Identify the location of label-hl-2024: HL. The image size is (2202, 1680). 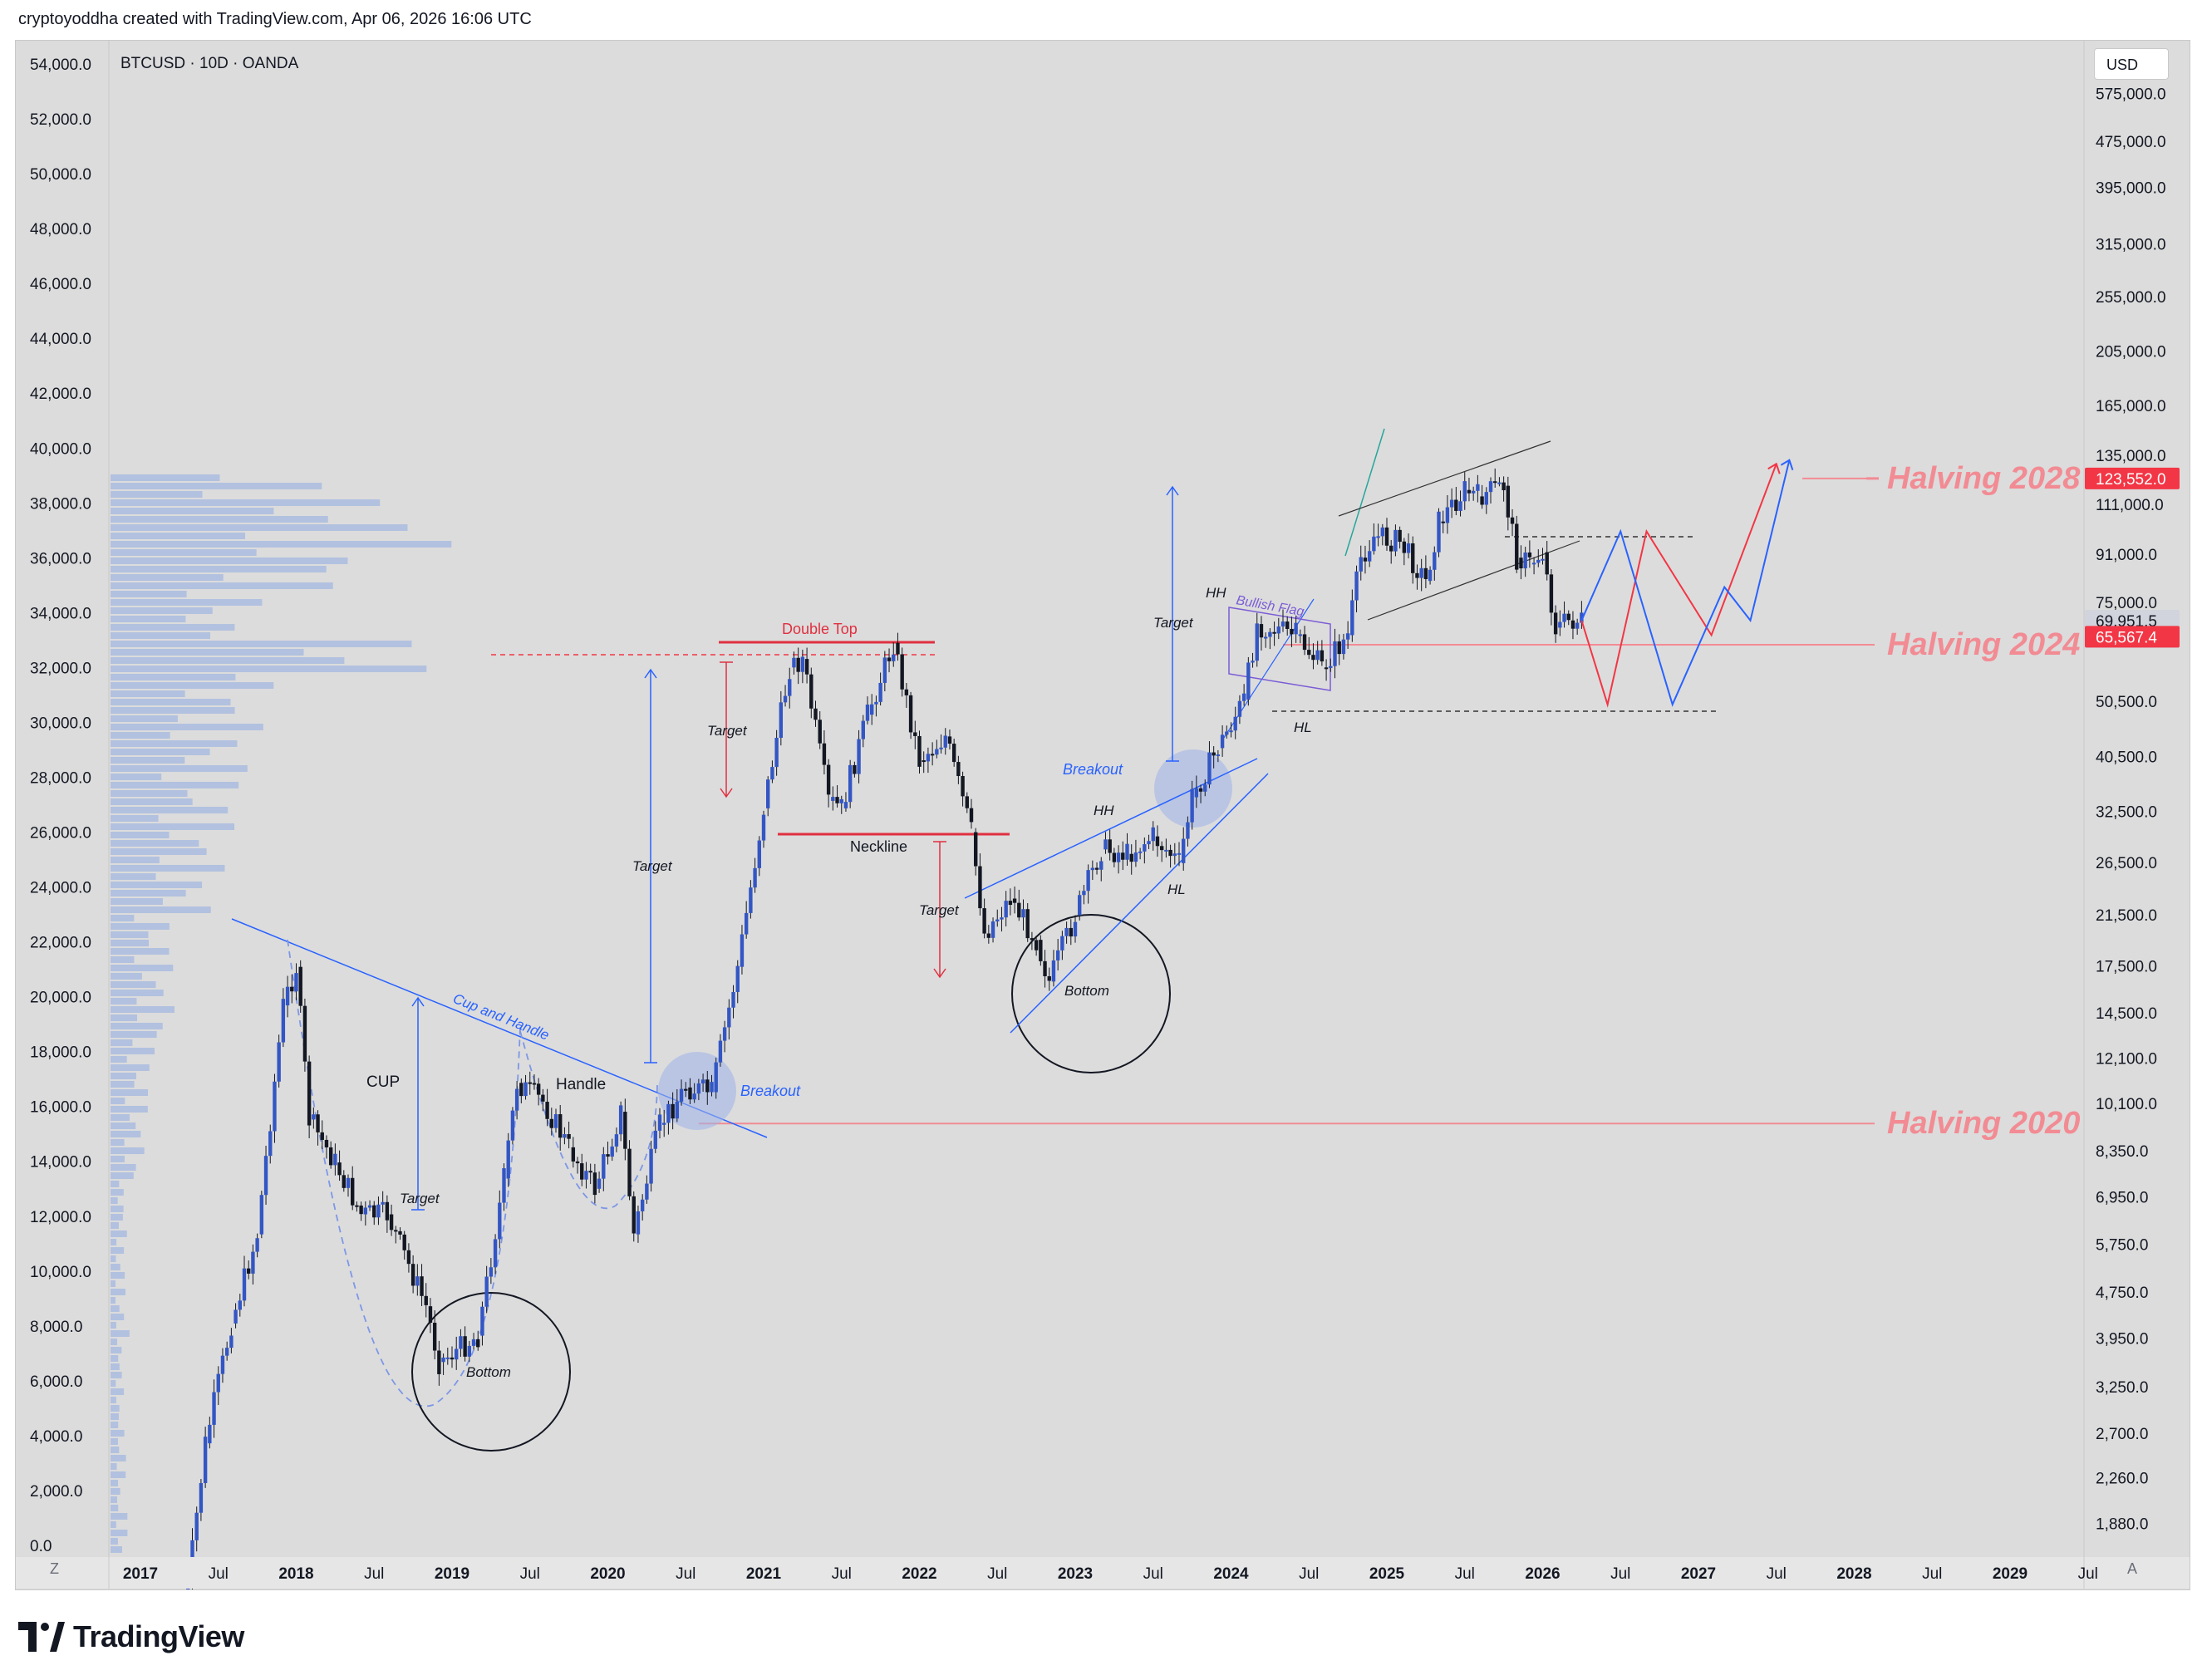
(1303, 727).